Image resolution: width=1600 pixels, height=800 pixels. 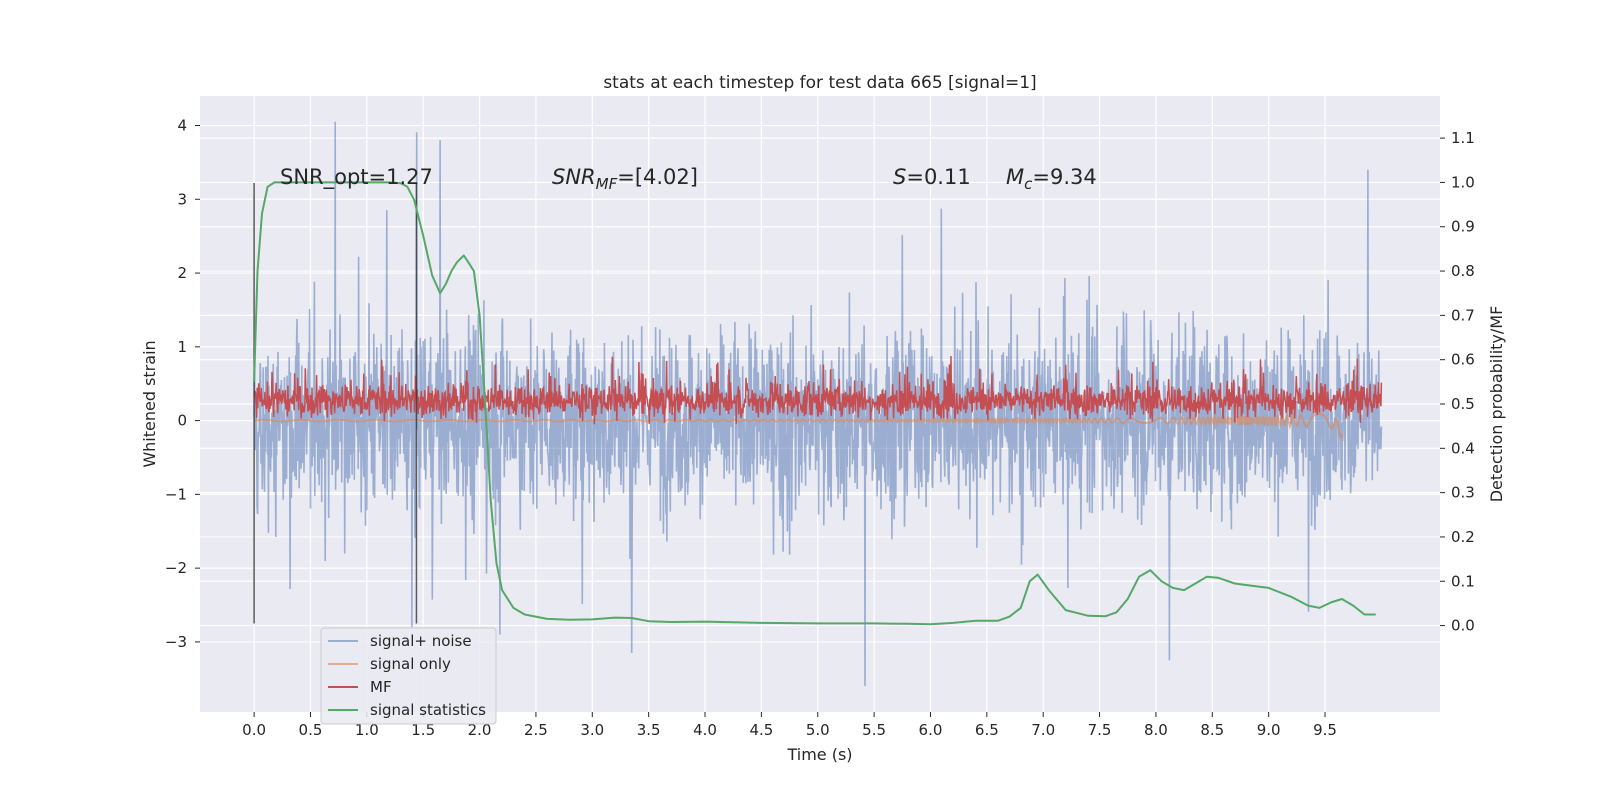 I want to click on legend-label-signal-statistics: signal statistics, so click(x=428, y=710).